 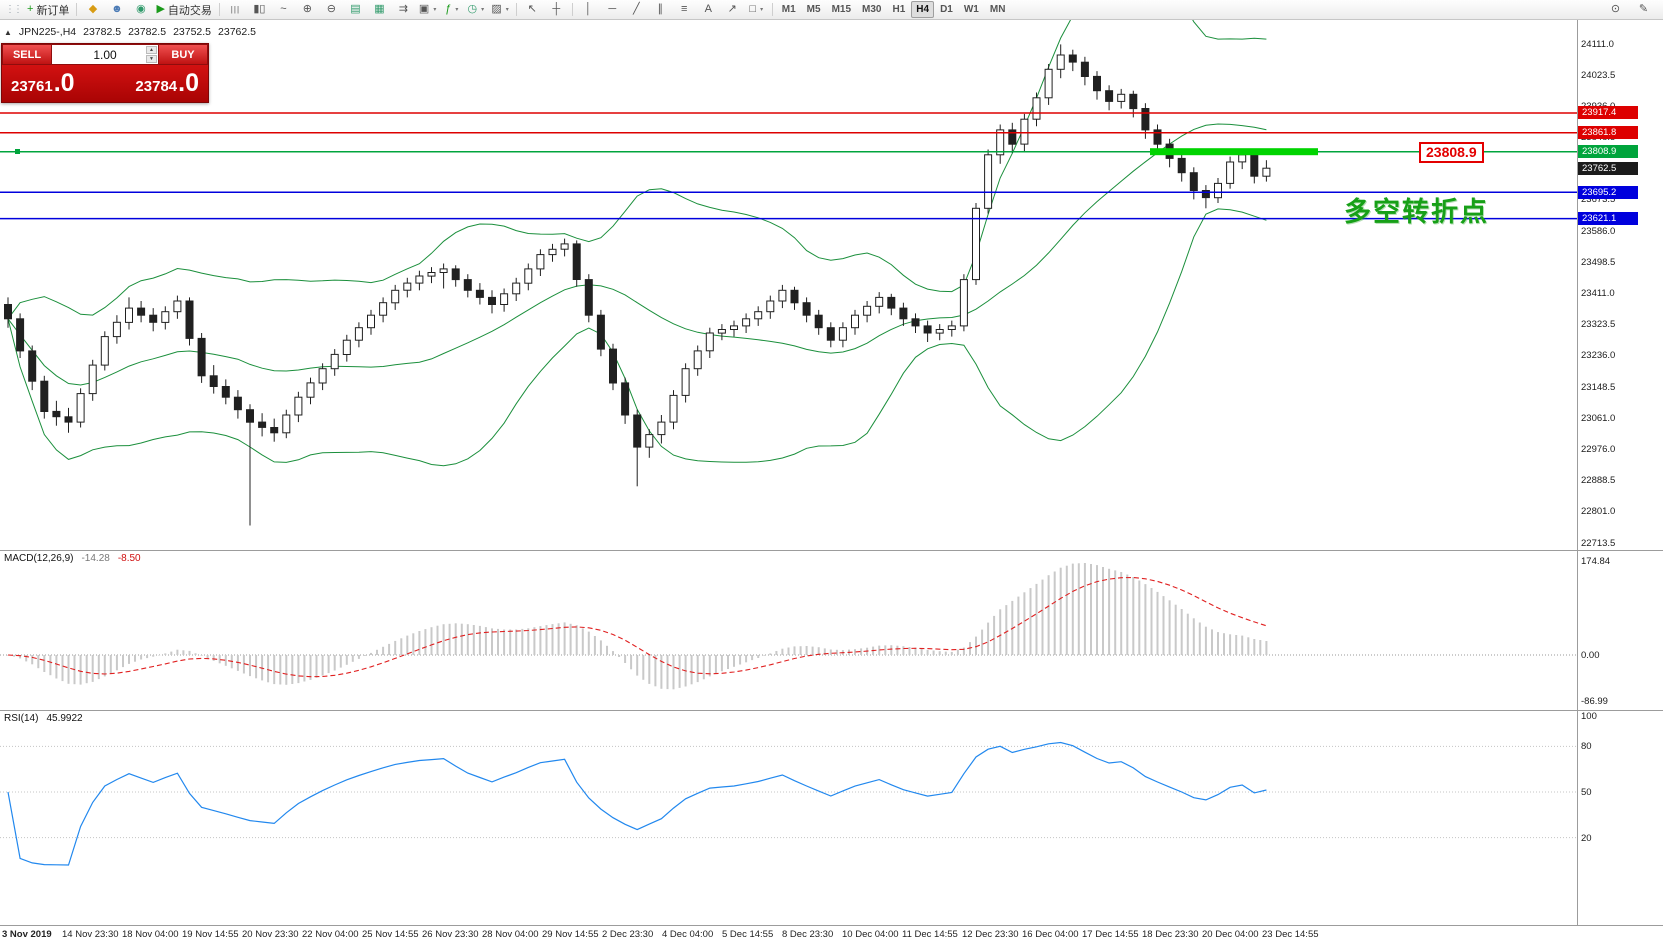 I want to click on timeframe-button-M15: M15, so click(x=841, y=9).